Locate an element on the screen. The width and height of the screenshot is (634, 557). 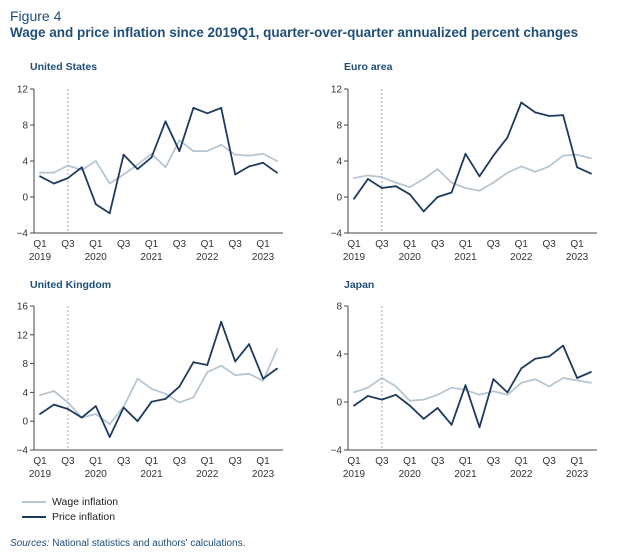
chart-title-japan: Japan is located at coordinates (359, 285).